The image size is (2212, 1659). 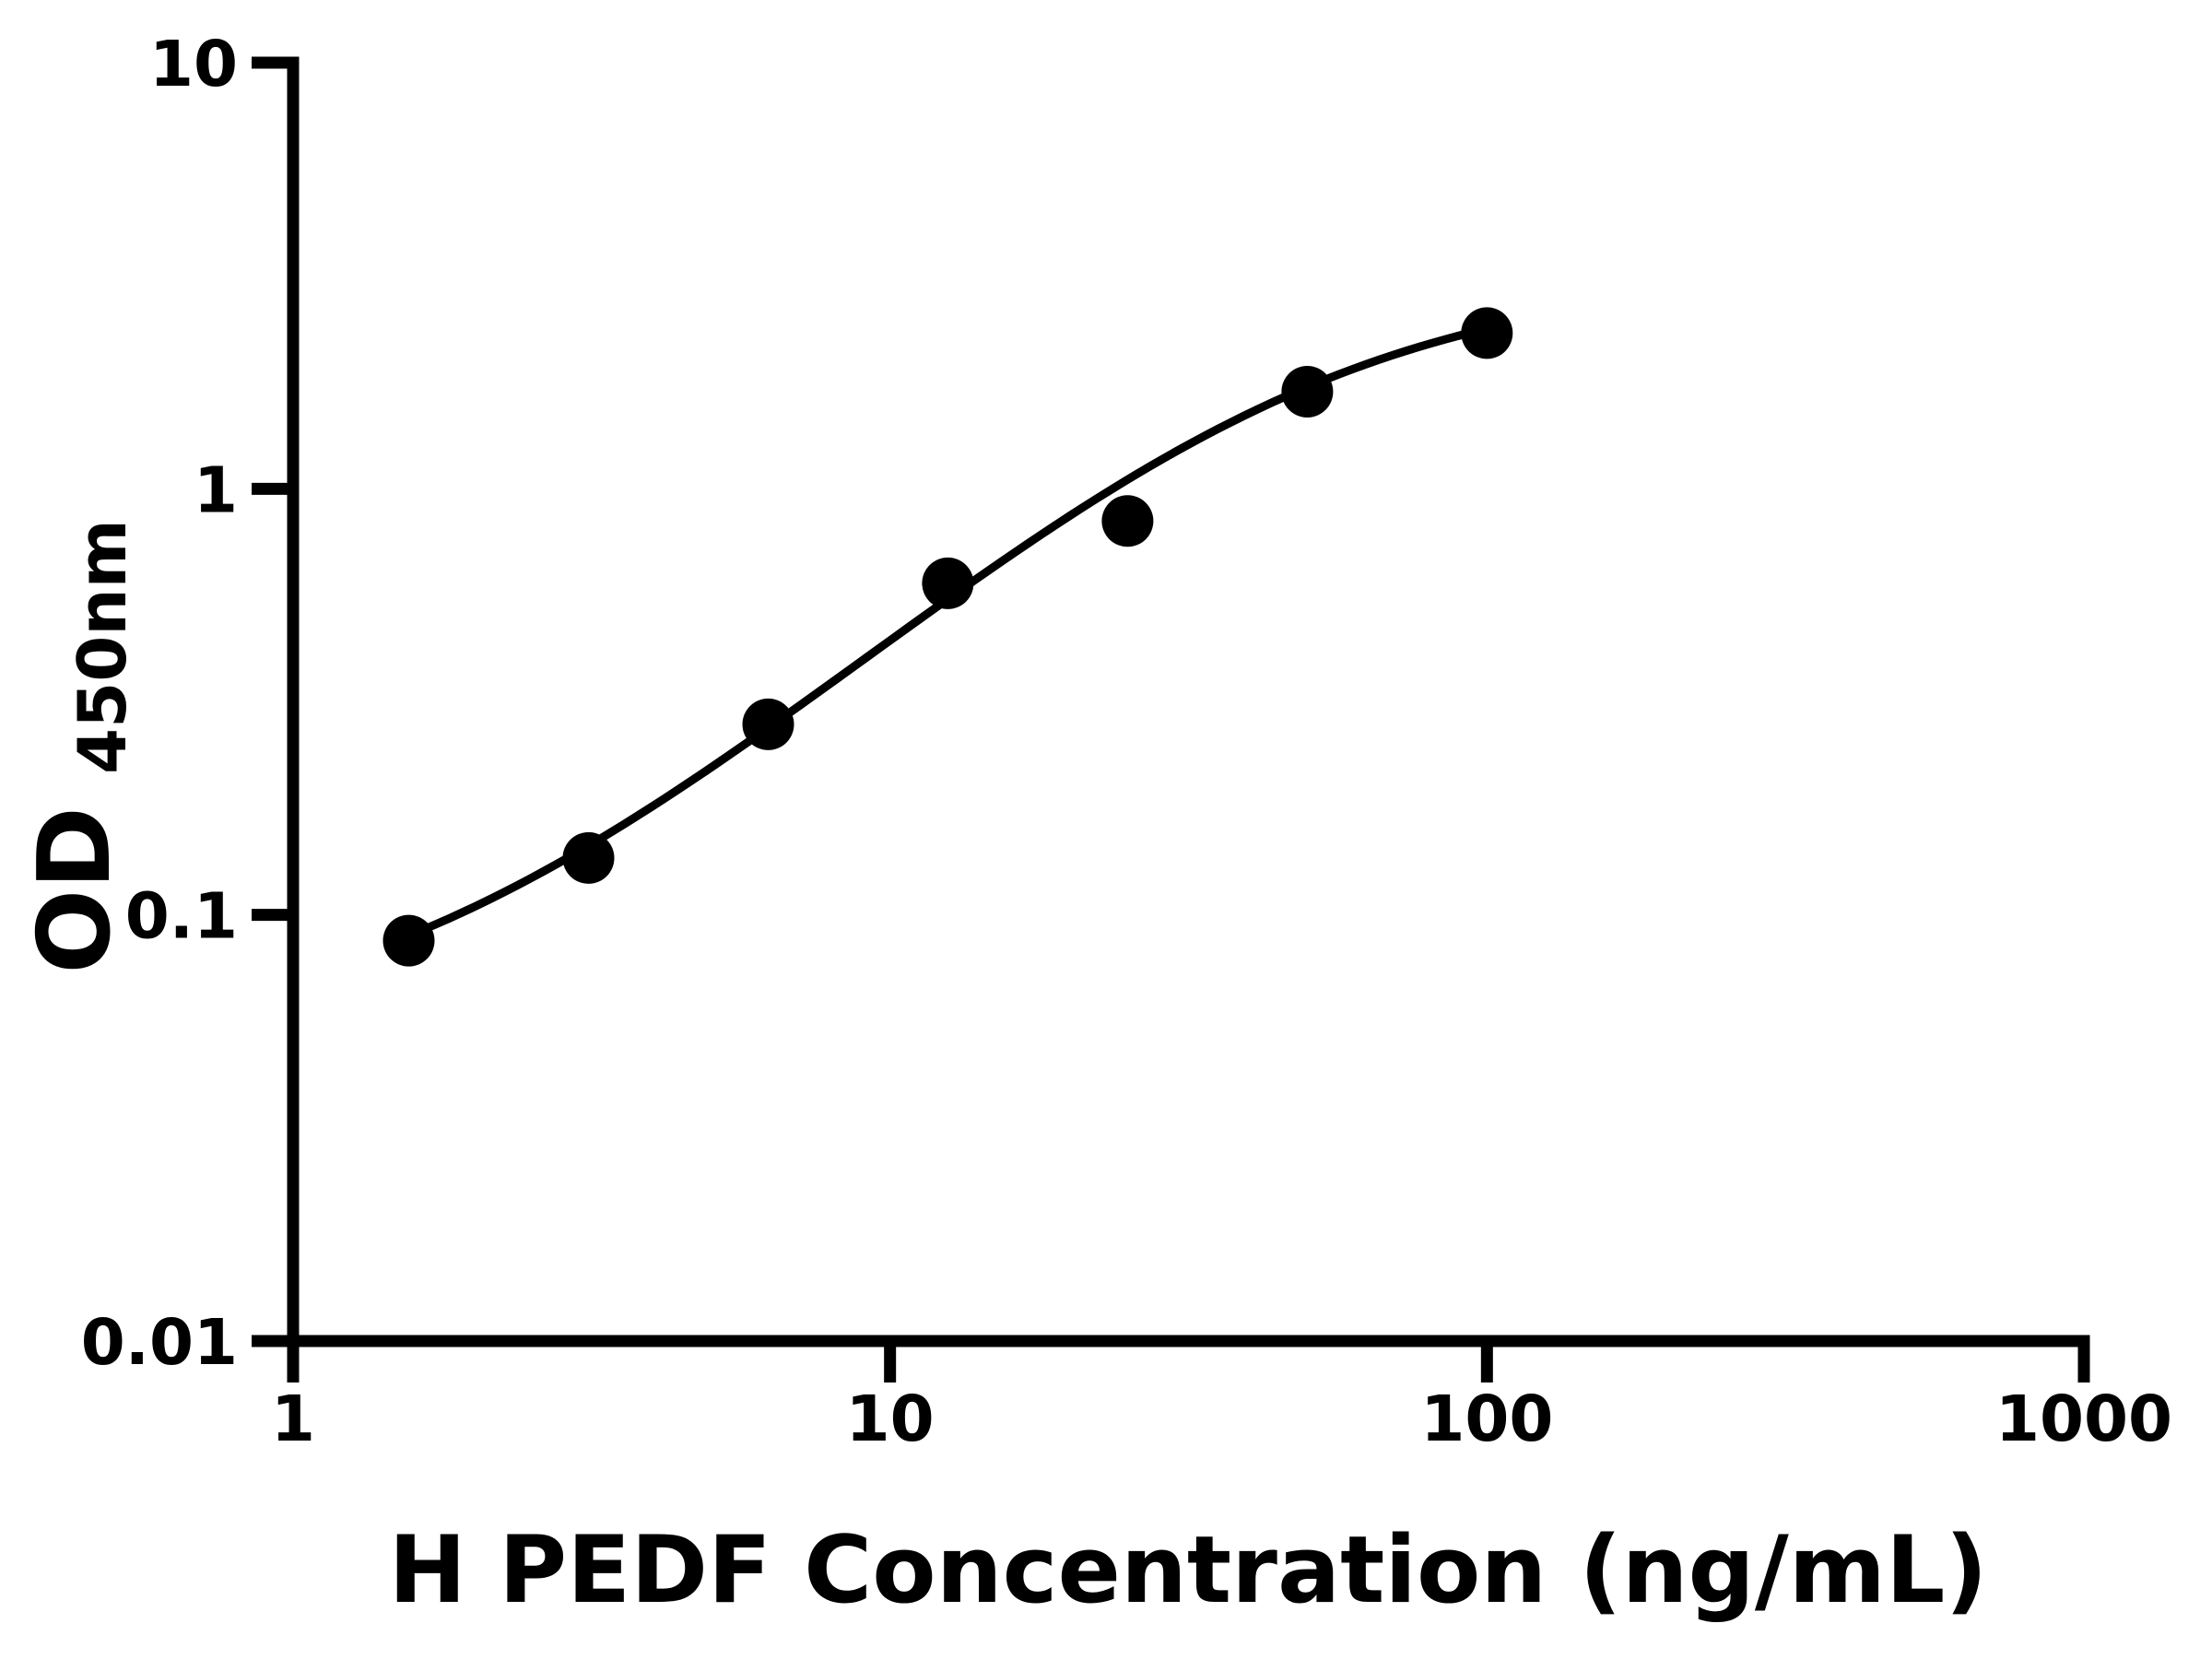 I want to click on y-axis-title-subscript: 450nm, so click(x=102, y=646).